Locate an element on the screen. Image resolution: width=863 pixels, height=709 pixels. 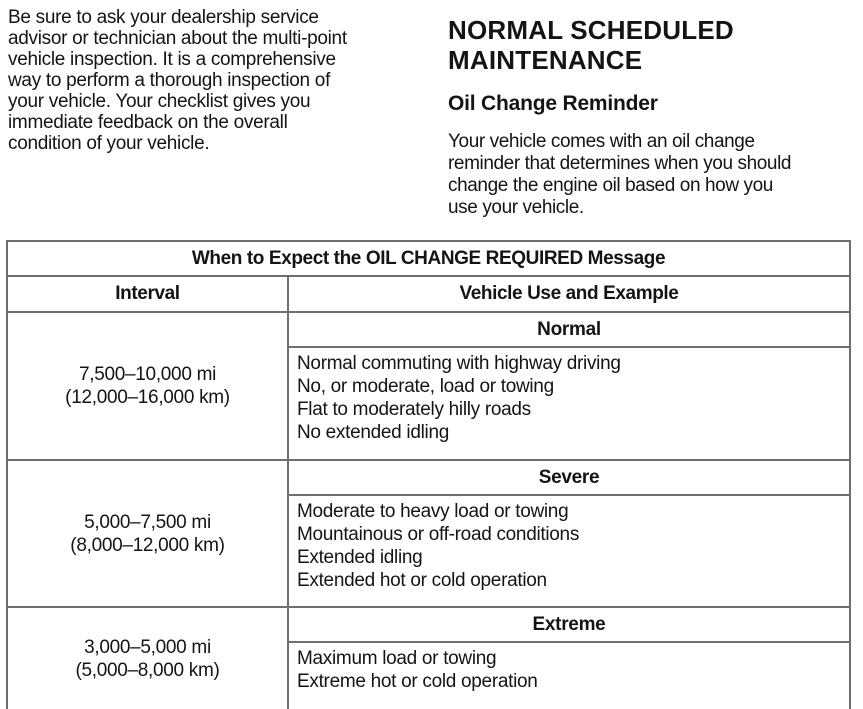
example-line: Mountainous or off-road conditions is located at coordinates (438, 534).